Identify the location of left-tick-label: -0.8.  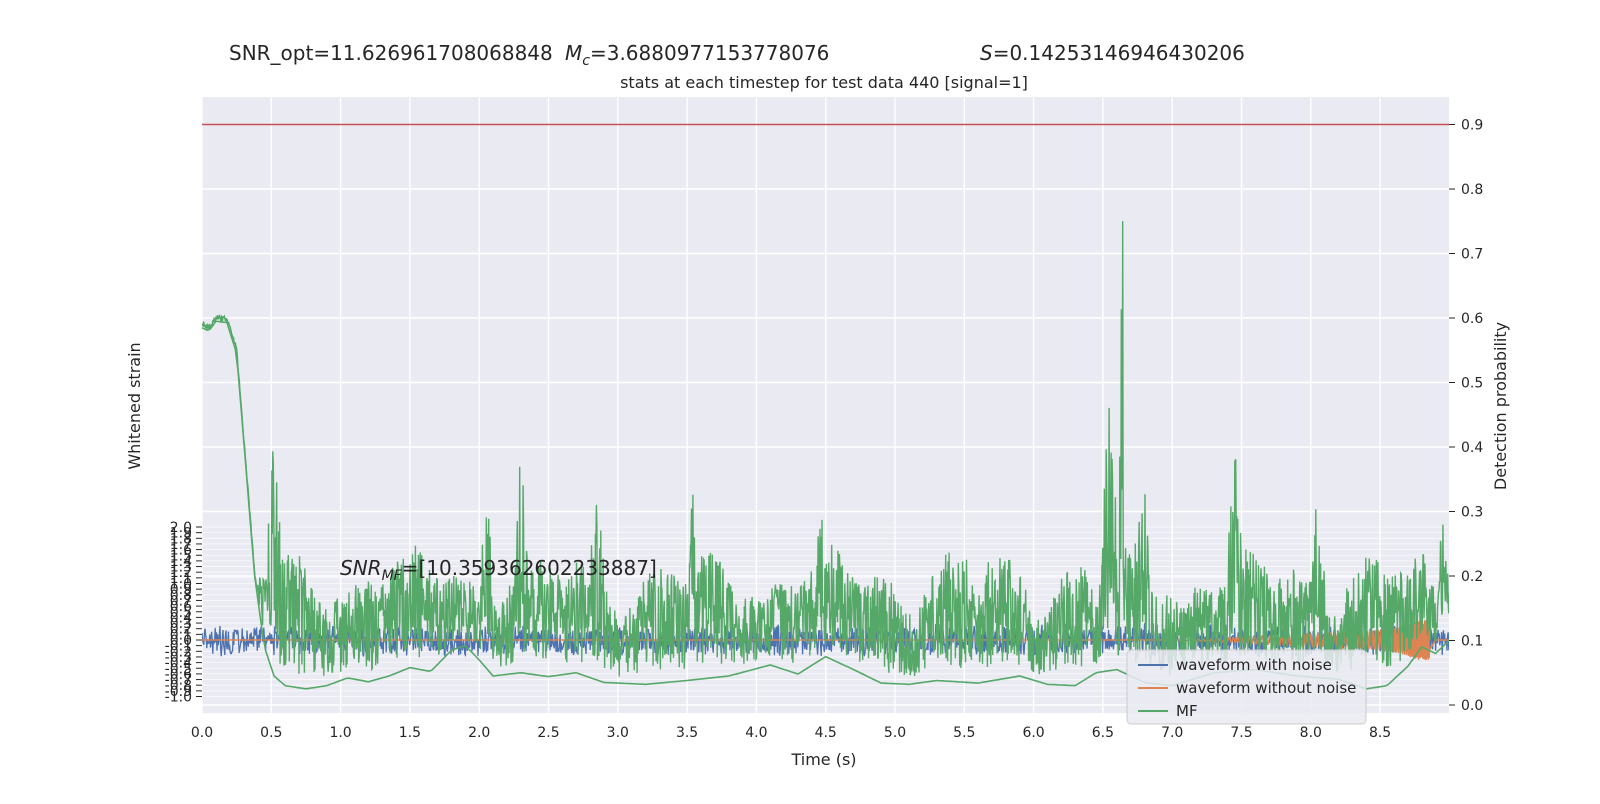
(178, 686).